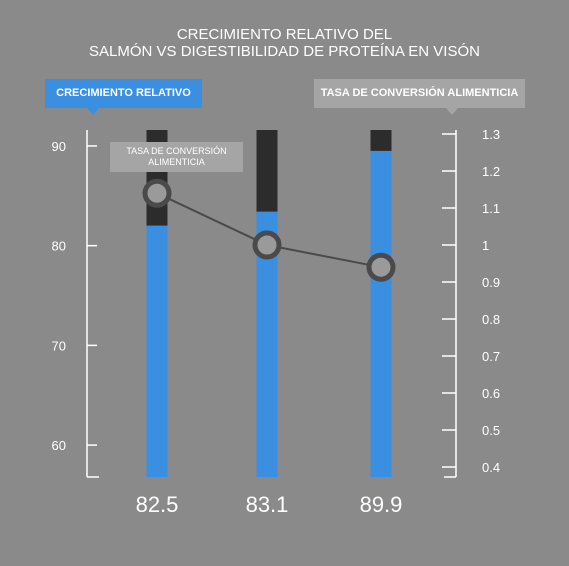 The height and width of the screenshot is (566, 569). I want to click on left-axis-tick-label: 70, so click(59, 345).